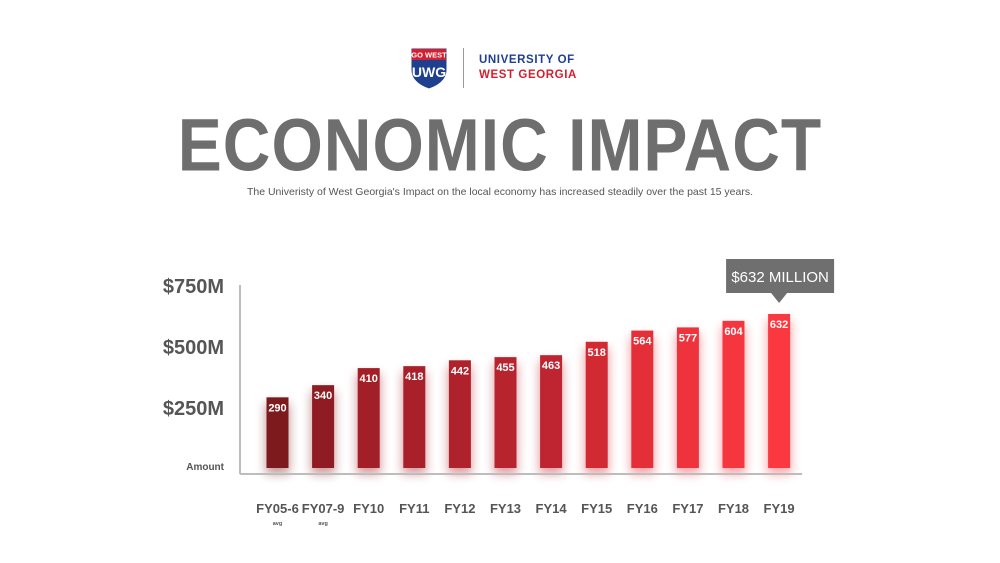  Describe the element at coordinates (687, 508) in the screenshot. I see `x-tick-label: FY17` at that location.